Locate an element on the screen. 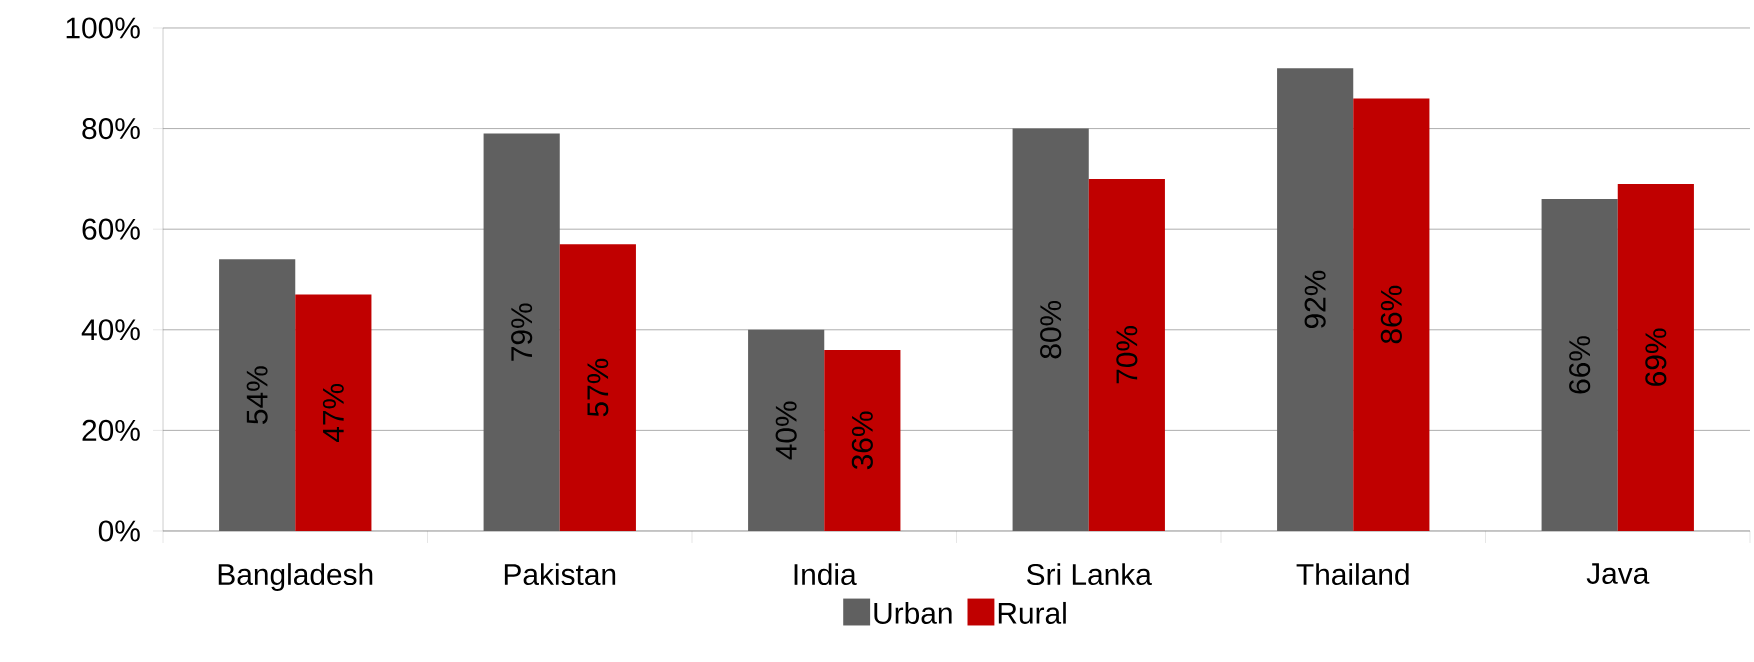 The height and width of the screenshot is (662, 1754). data-label: 69% is located at coordinates (1656, 357).